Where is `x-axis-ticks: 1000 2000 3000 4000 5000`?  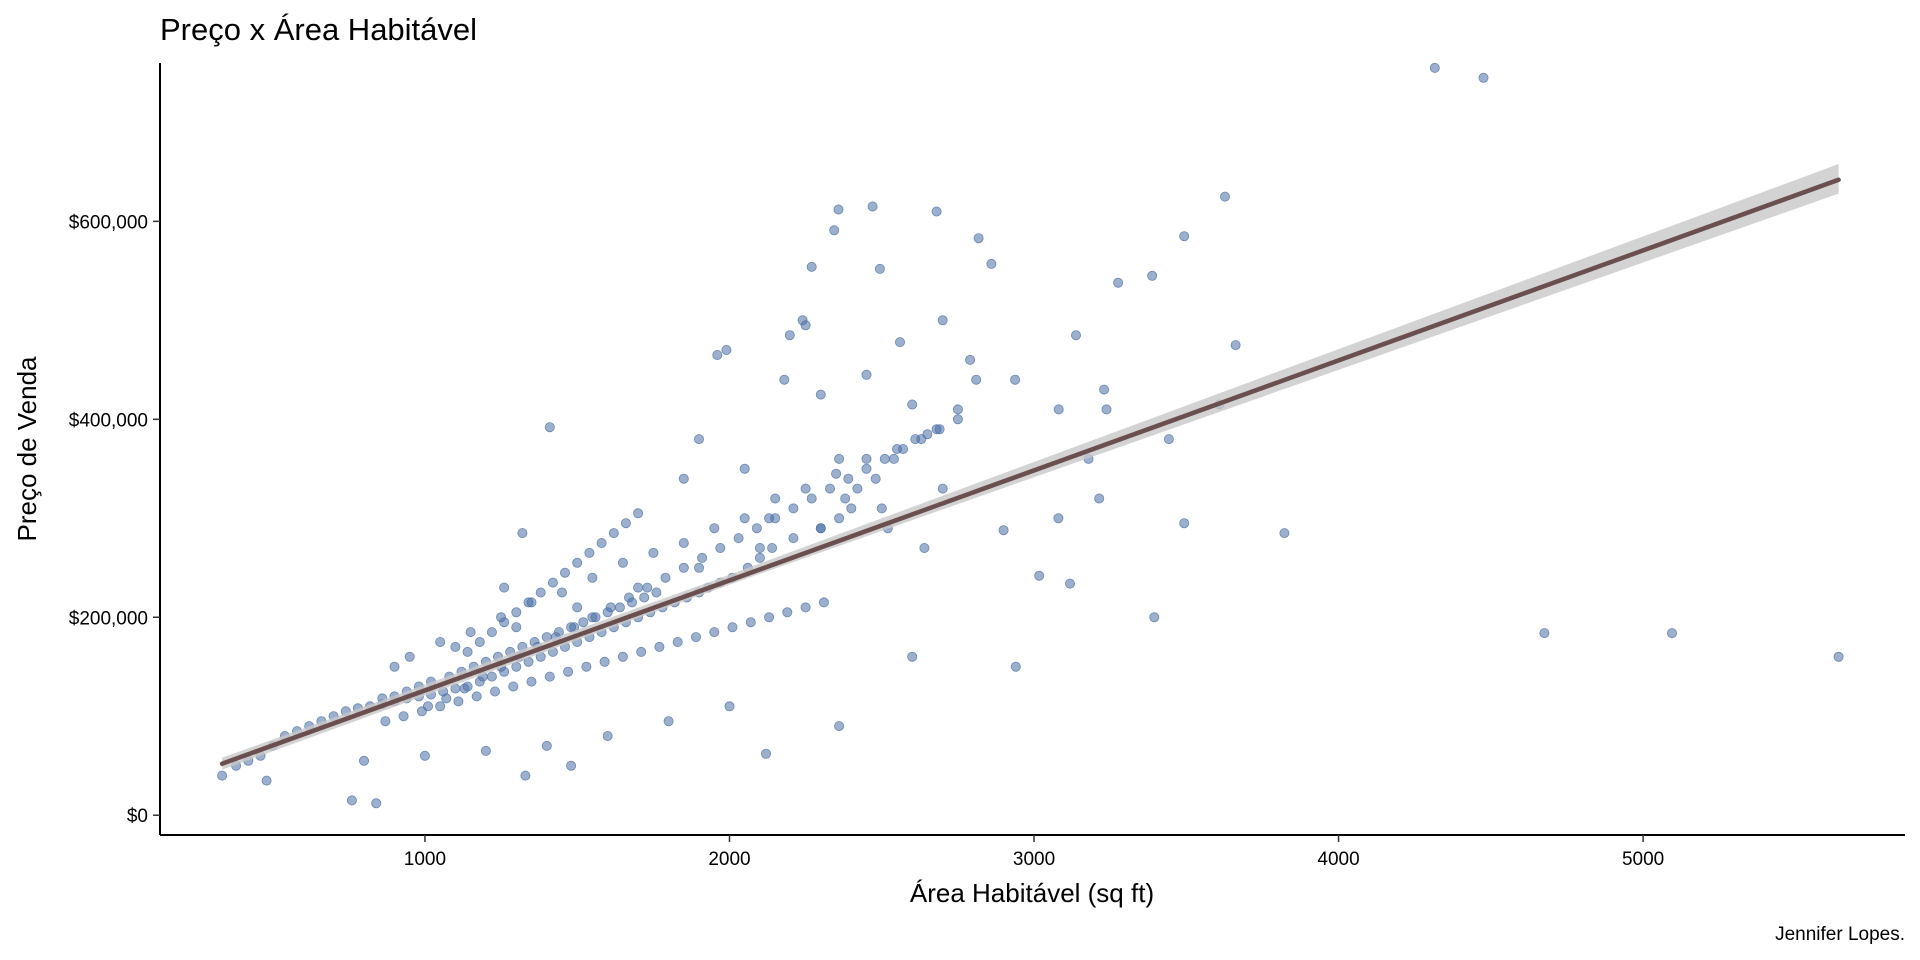 x-axis-ticks: 1000 2000 3000 4000 5000 is located at coordinates (1034, 852).